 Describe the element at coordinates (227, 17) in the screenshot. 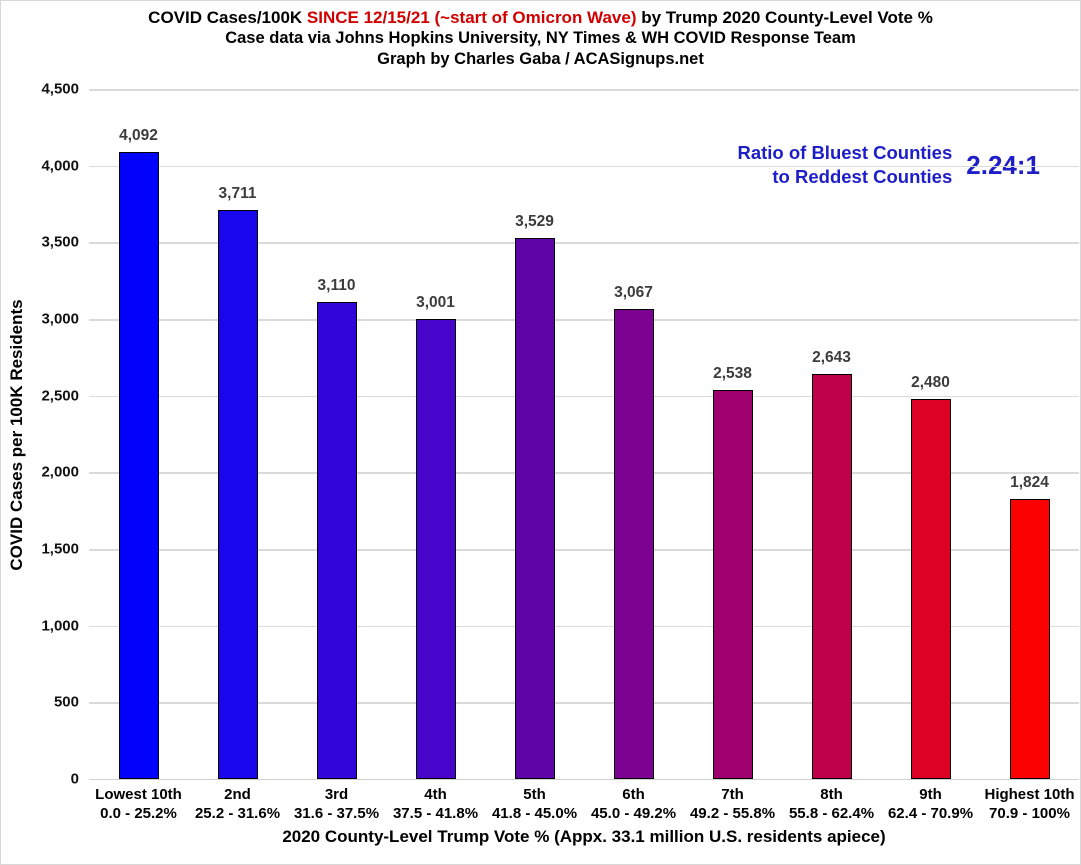

I see `chart-title-part1: COVID Cases/100K` at that location.